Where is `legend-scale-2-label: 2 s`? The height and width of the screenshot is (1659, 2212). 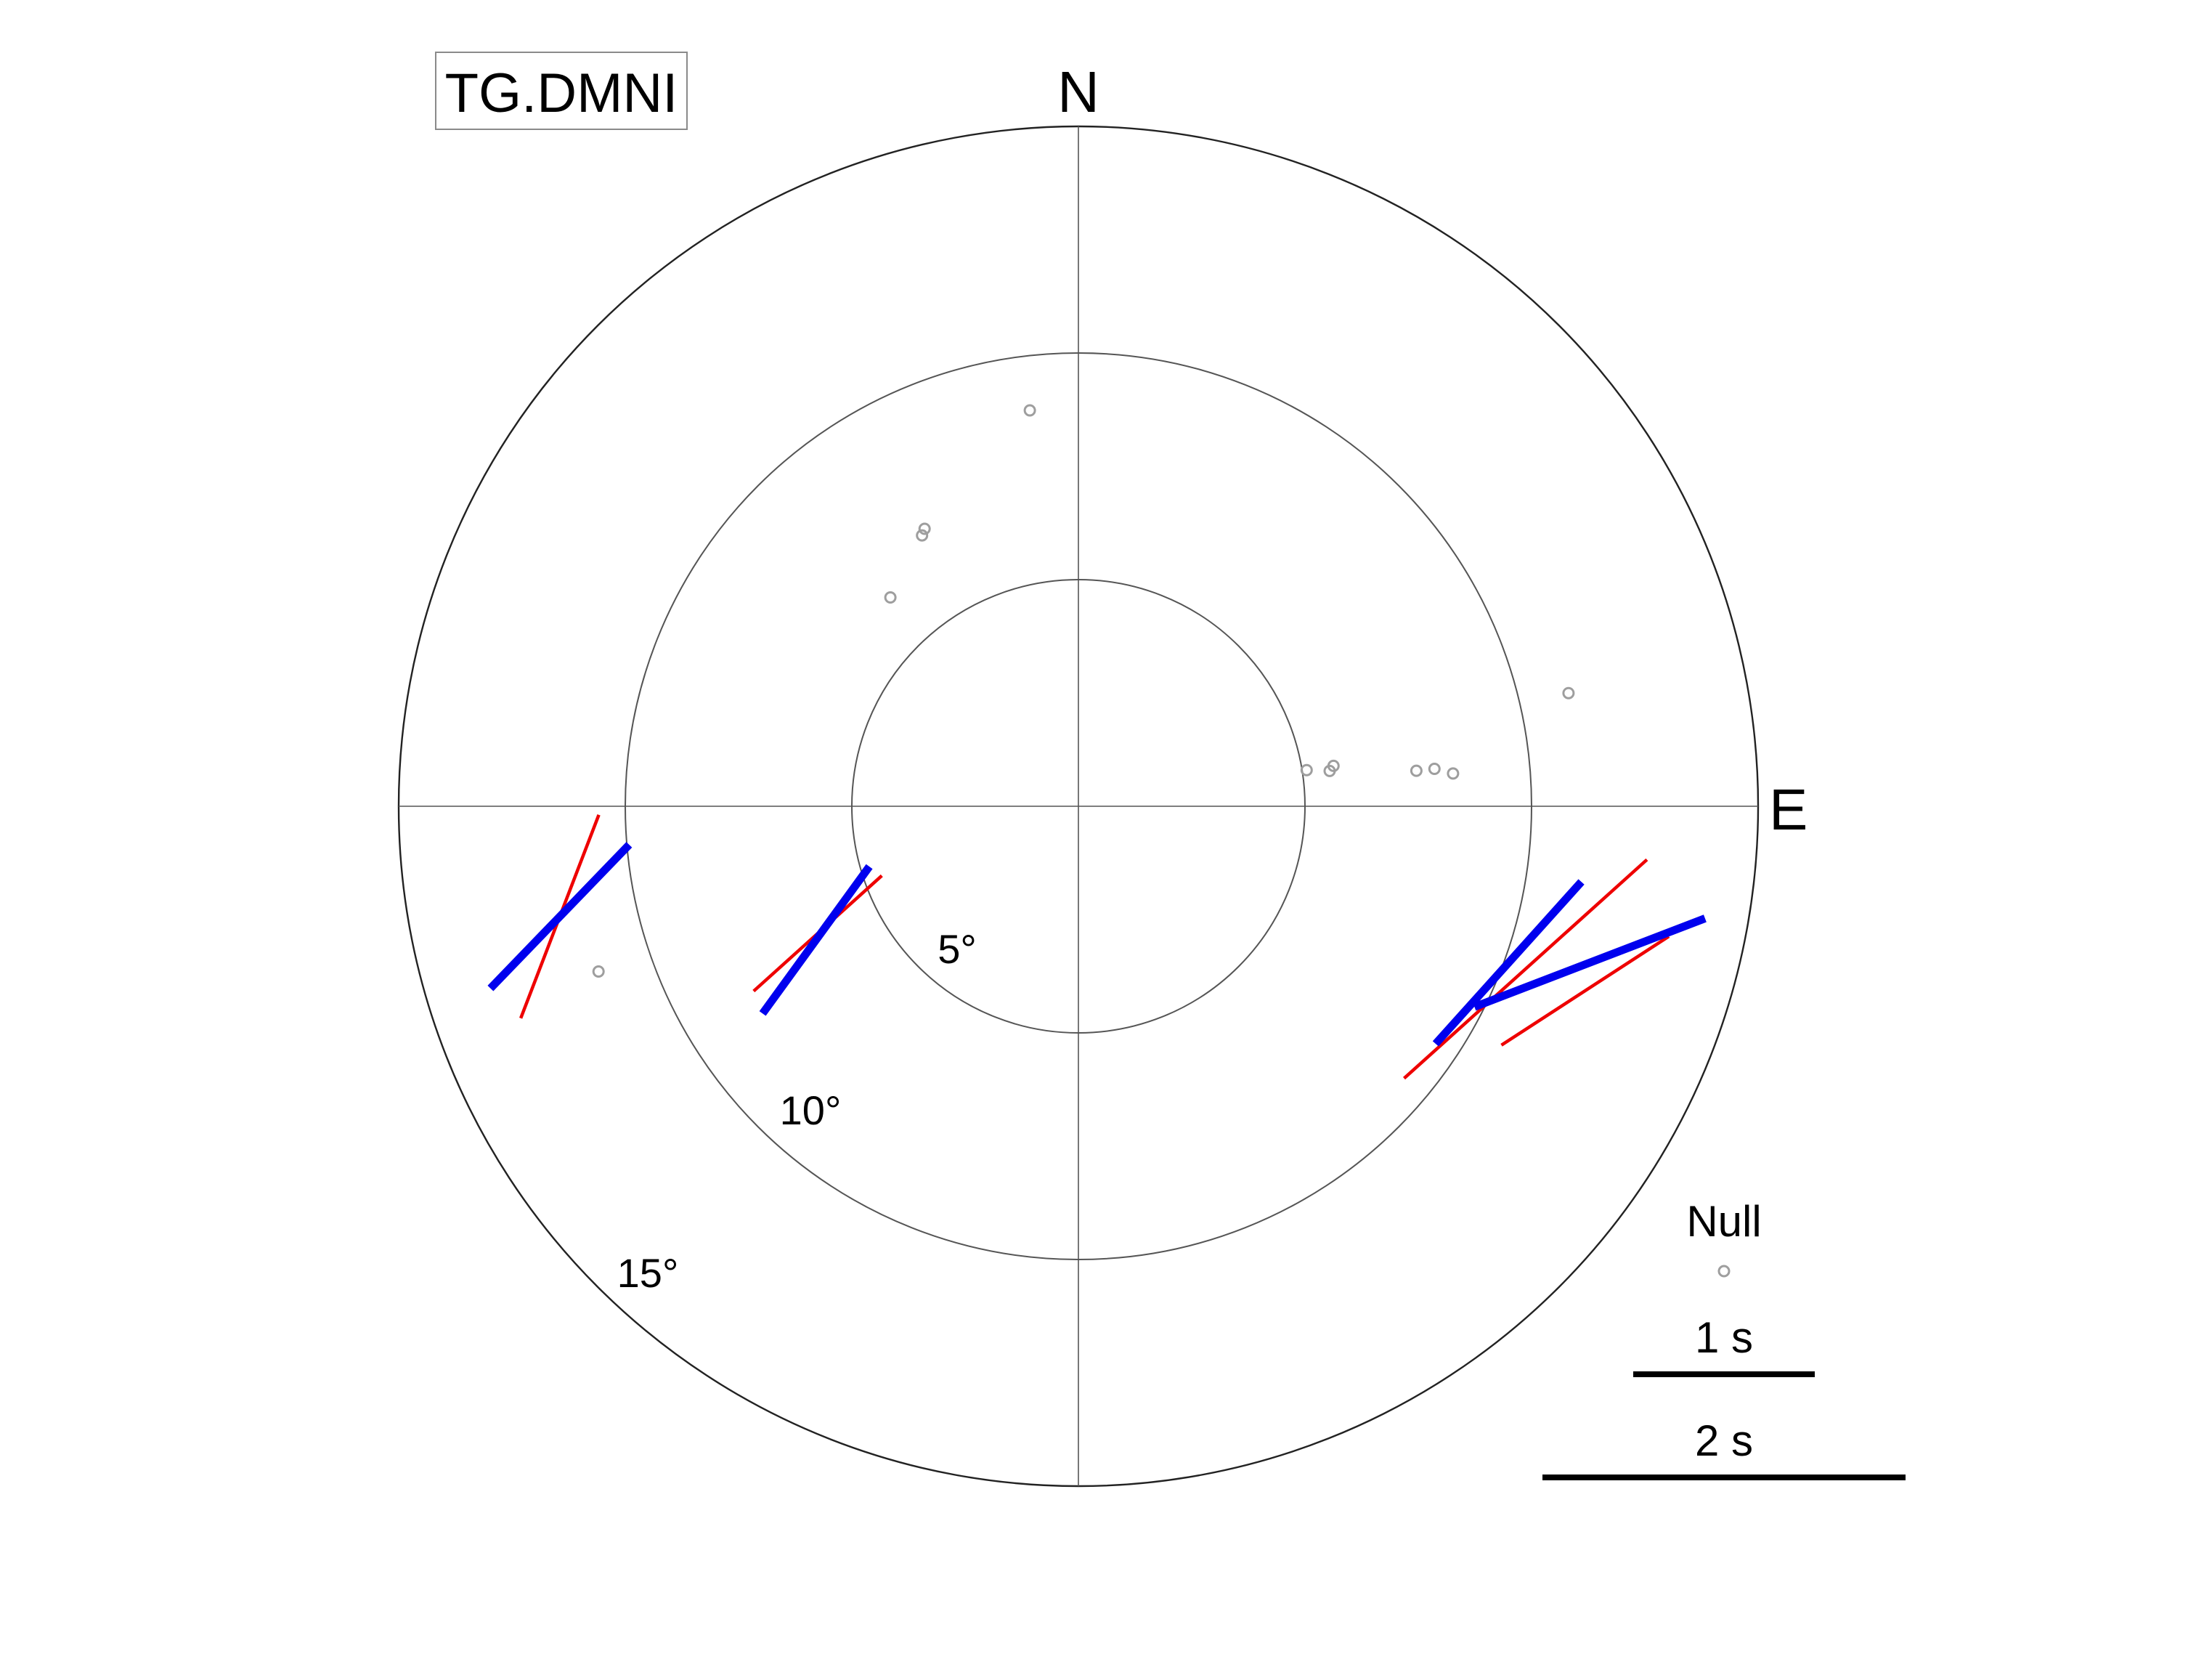
legend-scale-2-label: 2 s is located at coordinates (1724, 1440).